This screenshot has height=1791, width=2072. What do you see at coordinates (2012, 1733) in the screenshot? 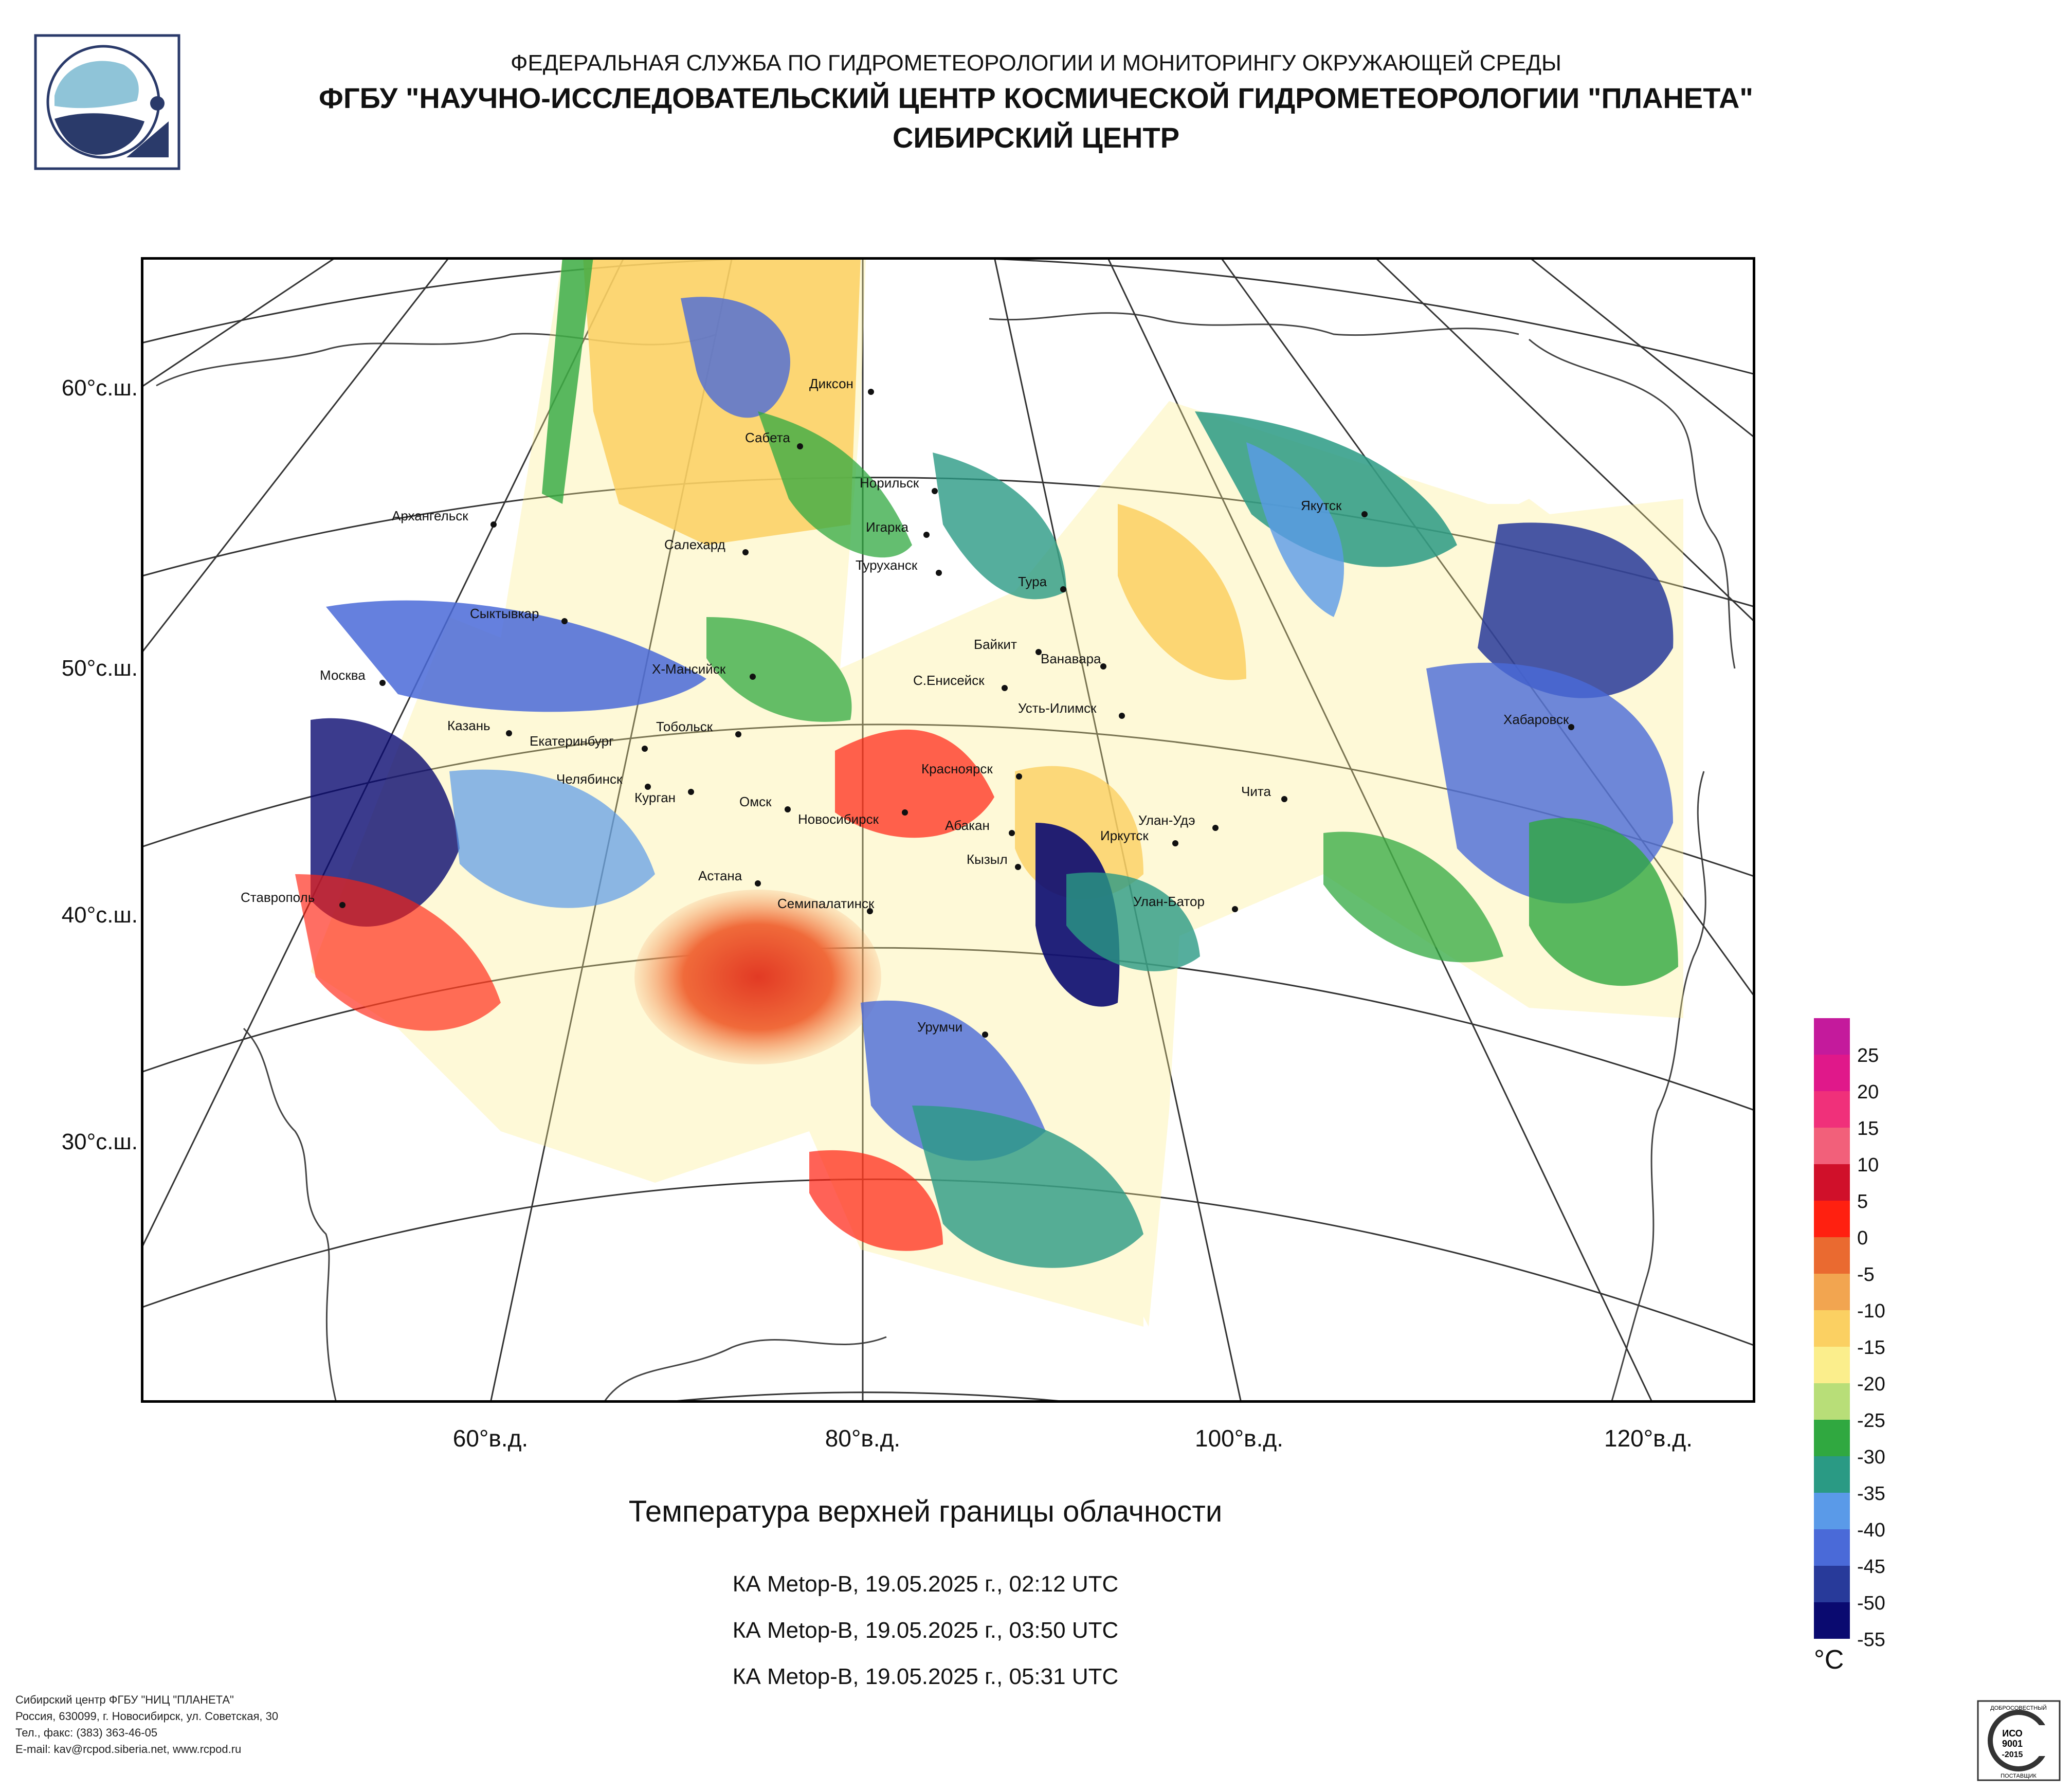
I see `badge-line: ИСО` at bounding box center [2012, 1733].